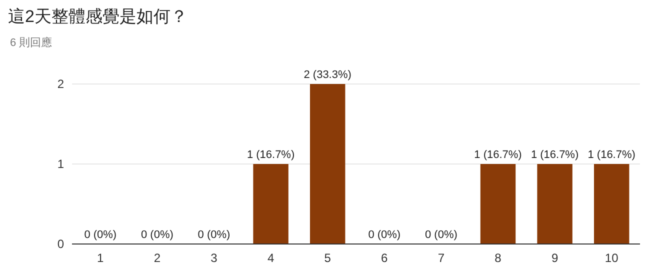 This screenshot has height=277, width=654. I want to click on chart-title: 這2天整體感覺是如何？, so click(98, 16).